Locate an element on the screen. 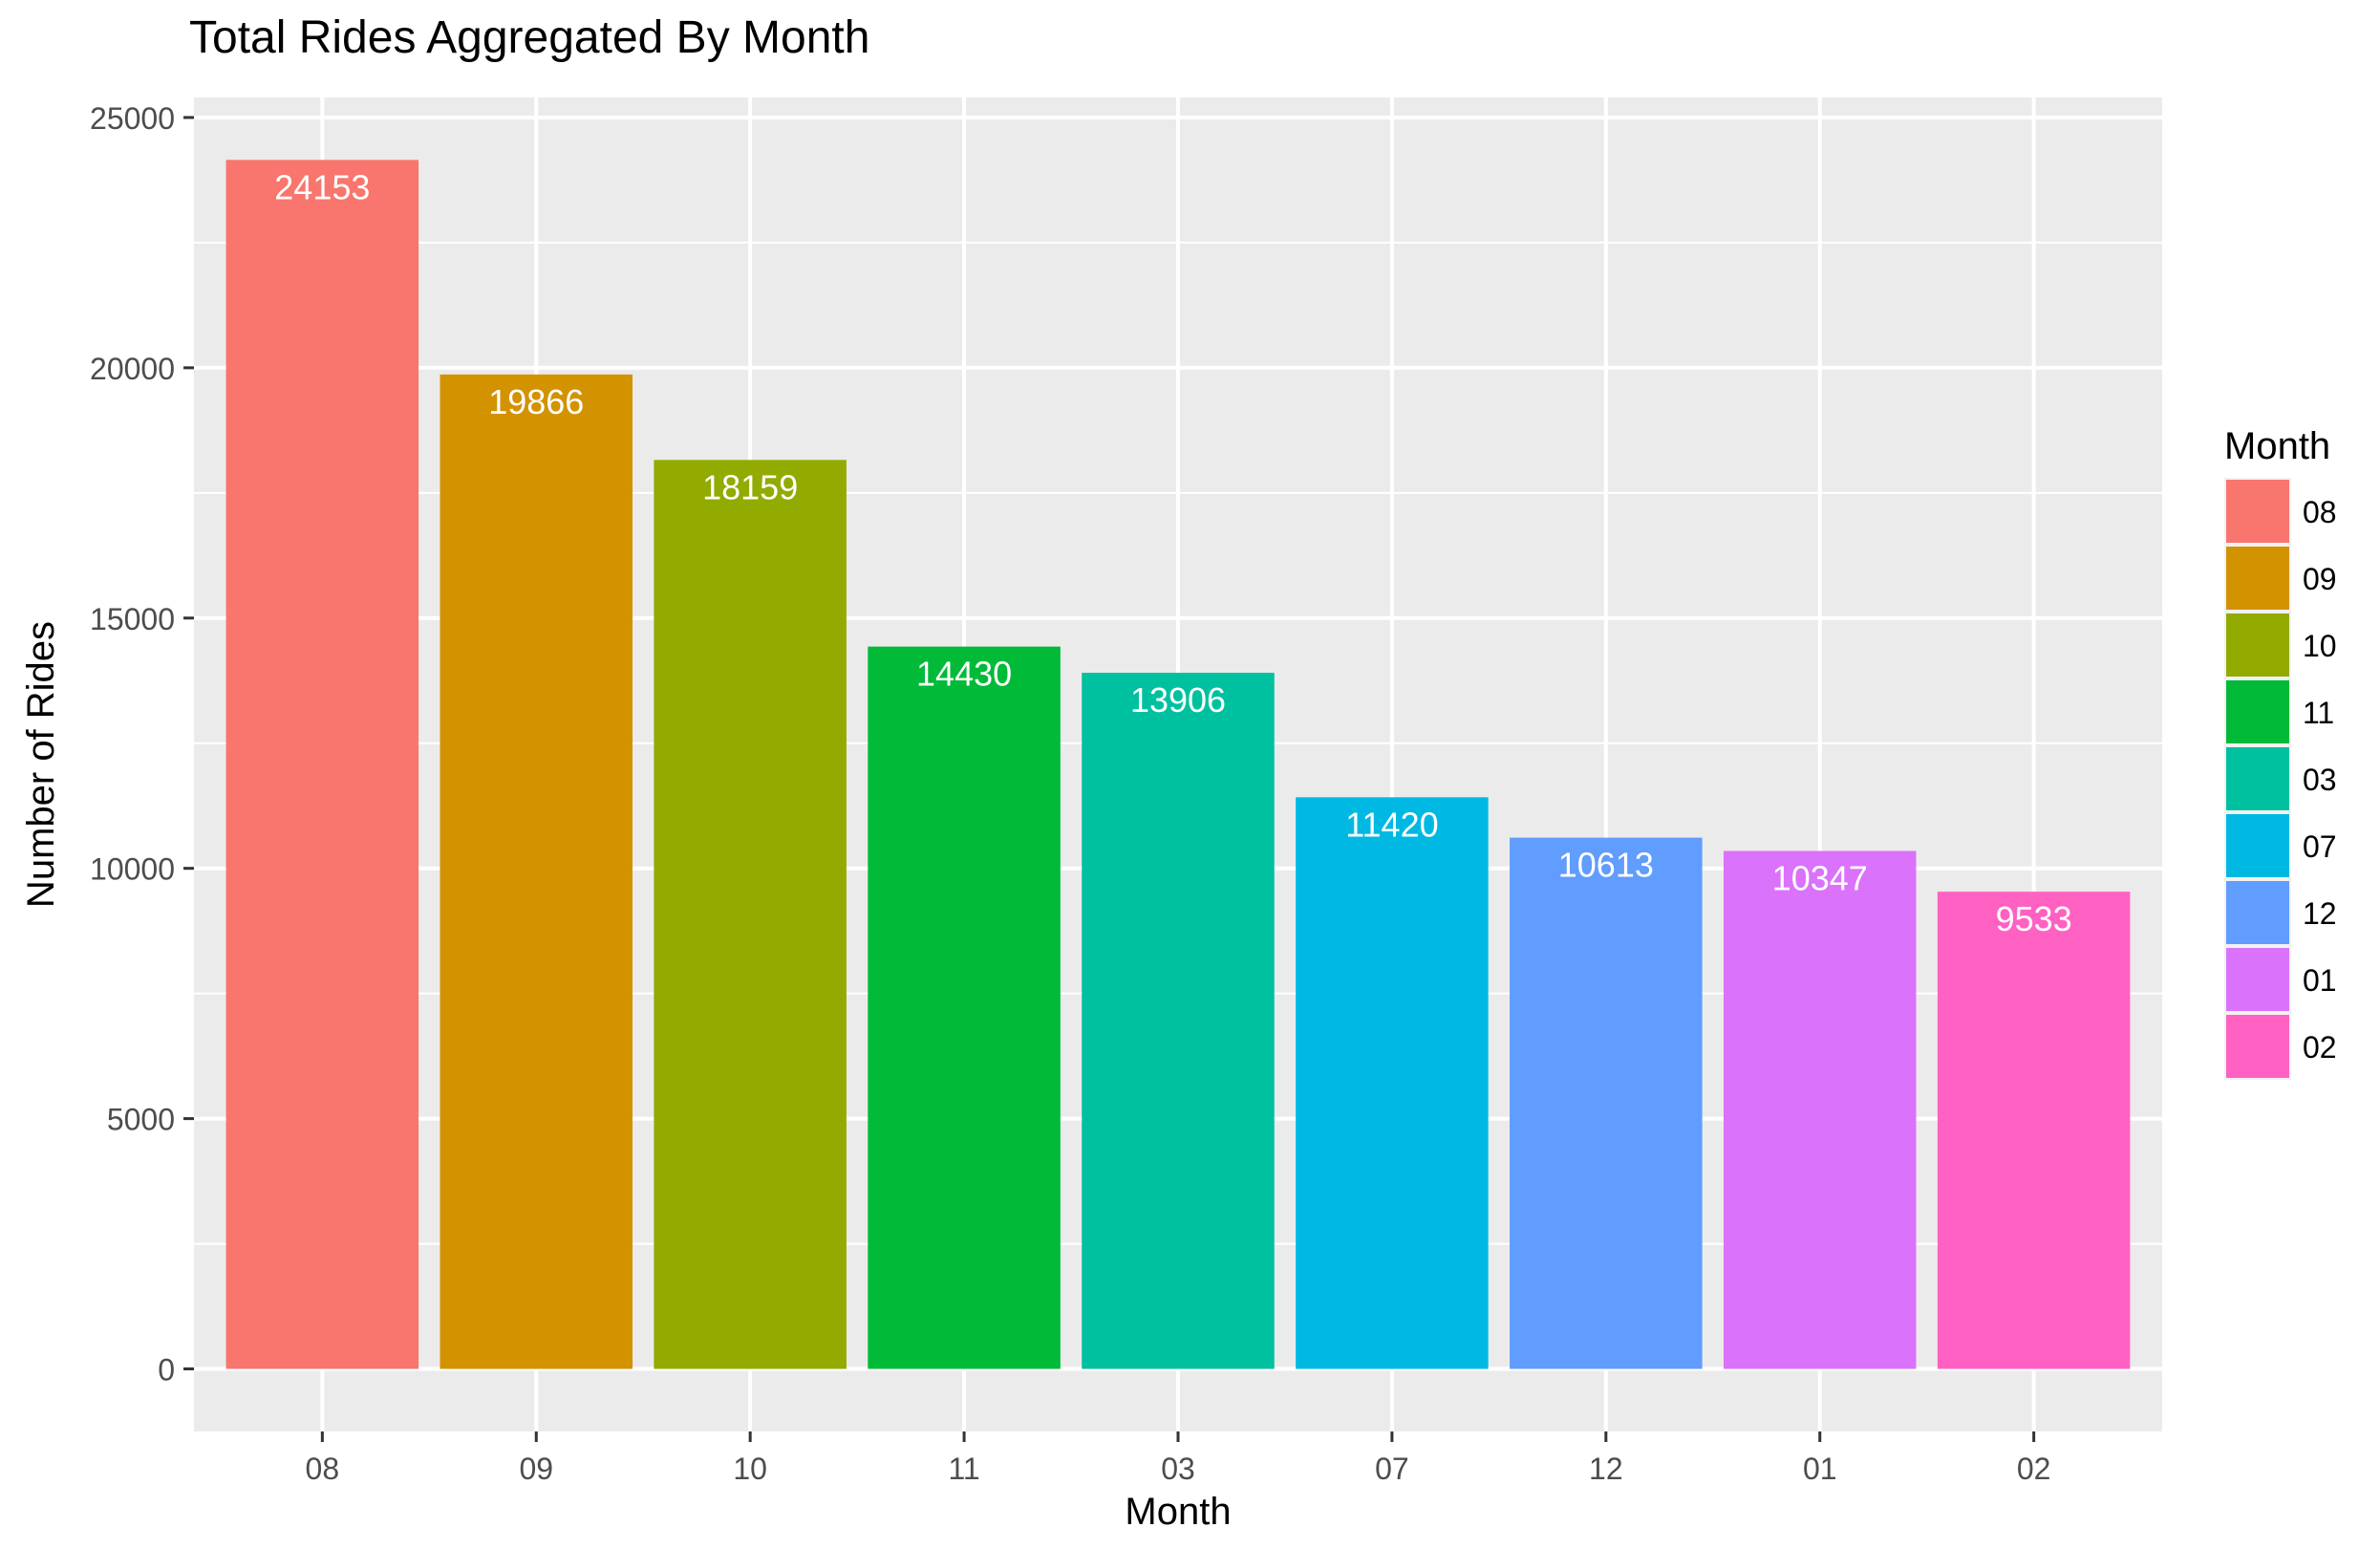  legend-label-03: 03 is located at coordinates (2320, 780).